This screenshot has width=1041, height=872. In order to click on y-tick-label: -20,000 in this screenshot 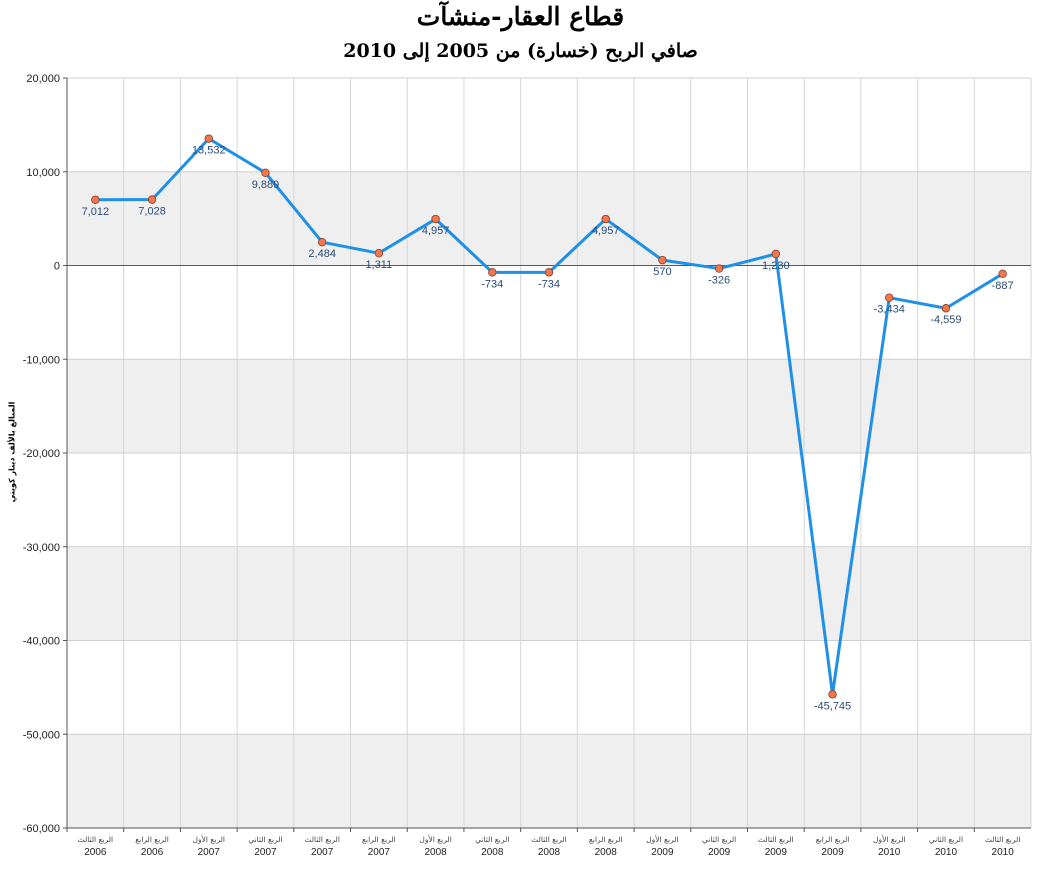, I will do `click(41, 454)`.